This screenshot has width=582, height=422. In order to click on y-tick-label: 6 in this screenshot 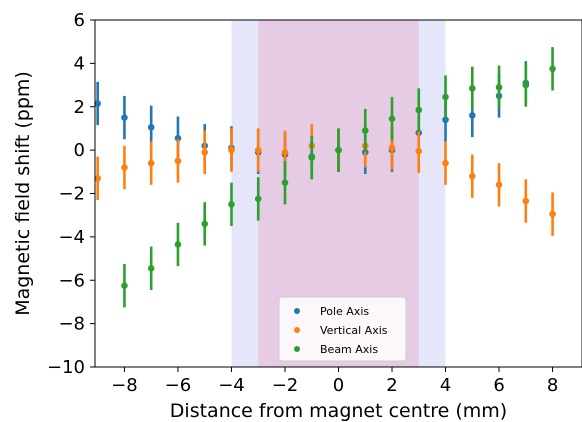, I will do `click(79, 20)`.